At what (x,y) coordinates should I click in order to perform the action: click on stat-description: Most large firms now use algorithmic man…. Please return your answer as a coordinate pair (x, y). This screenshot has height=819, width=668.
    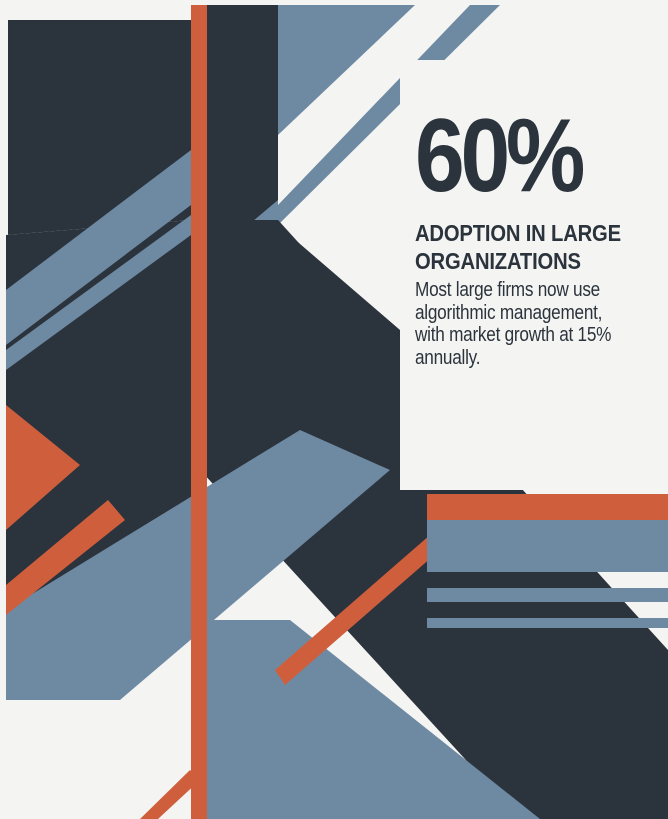
    Looking at the image, I should click on (539, 324).